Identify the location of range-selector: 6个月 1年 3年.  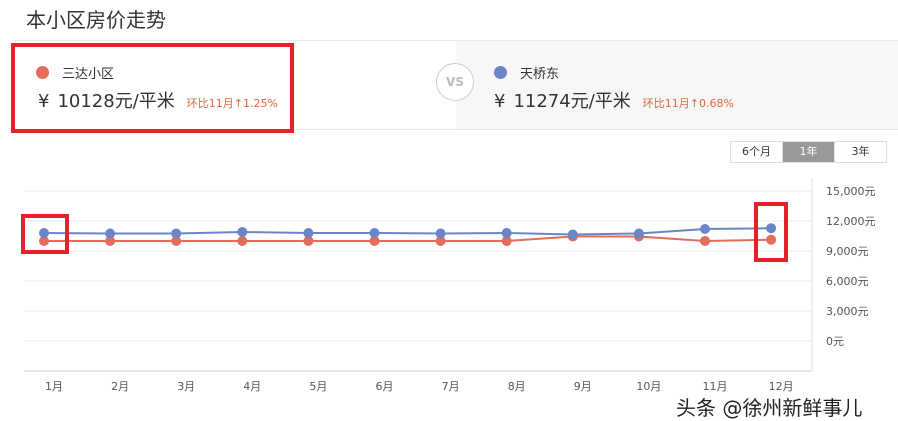
(808, 152).